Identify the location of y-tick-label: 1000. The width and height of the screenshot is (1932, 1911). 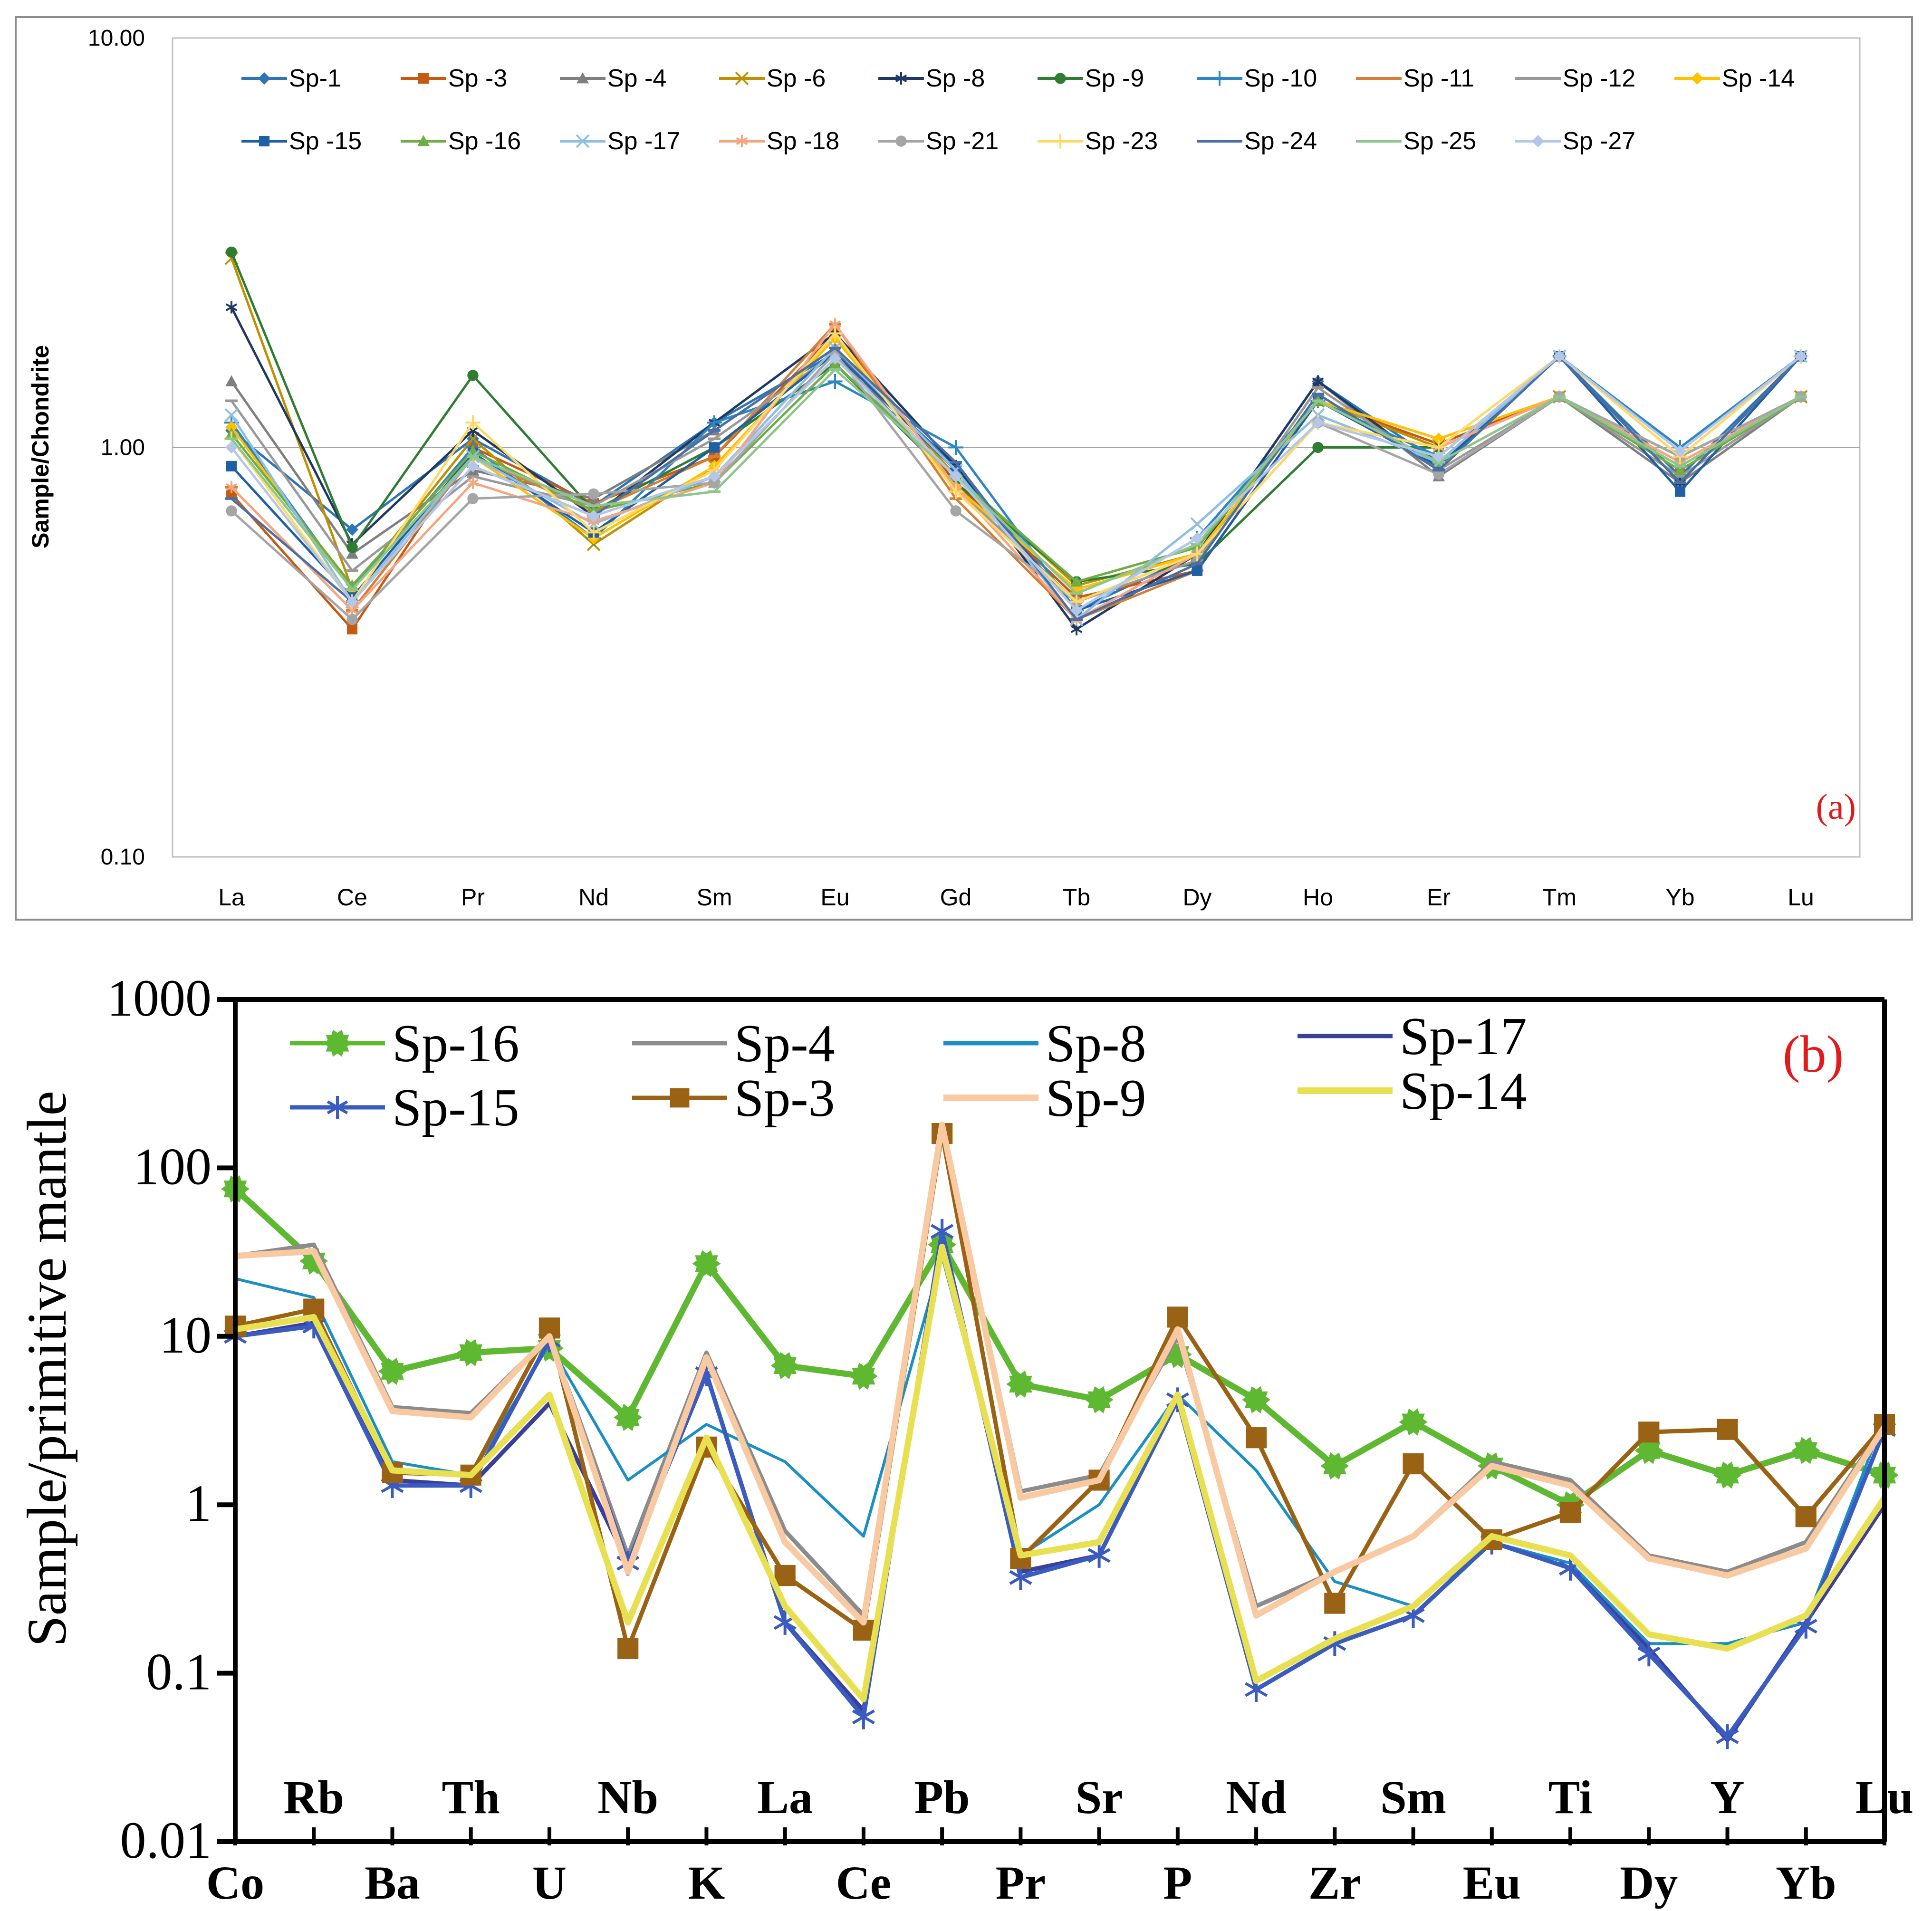
(159, 998).